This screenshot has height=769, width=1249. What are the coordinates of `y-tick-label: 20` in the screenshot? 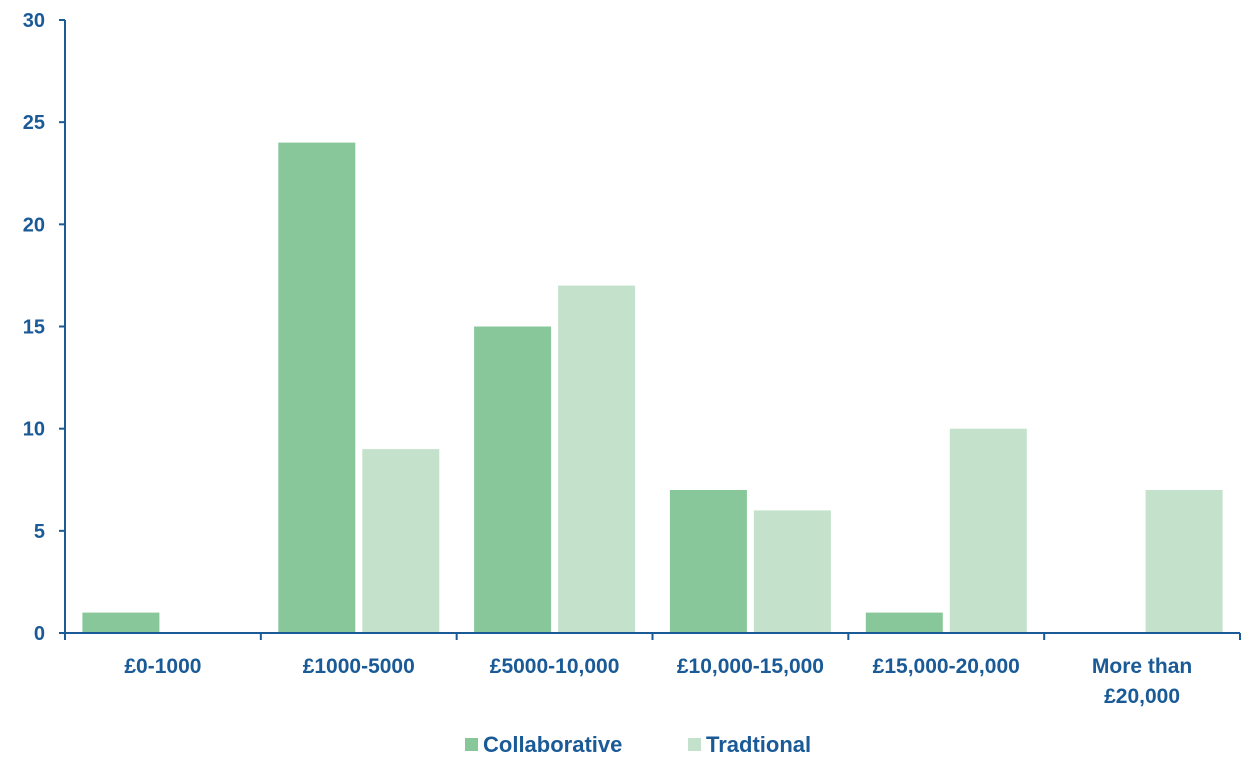 It's located at (34, 225).